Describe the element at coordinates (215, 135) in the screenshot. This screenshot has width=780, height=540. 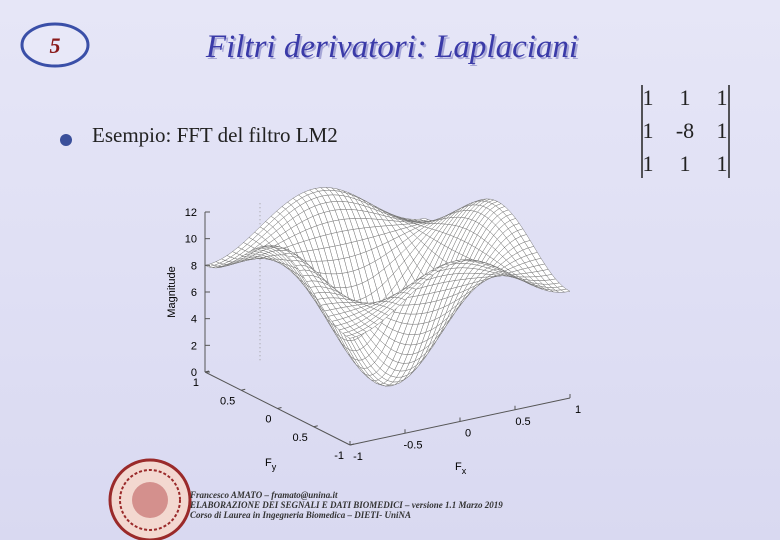
I see `bullet-text: Esempio: FFT del filtro LM2` at that location.